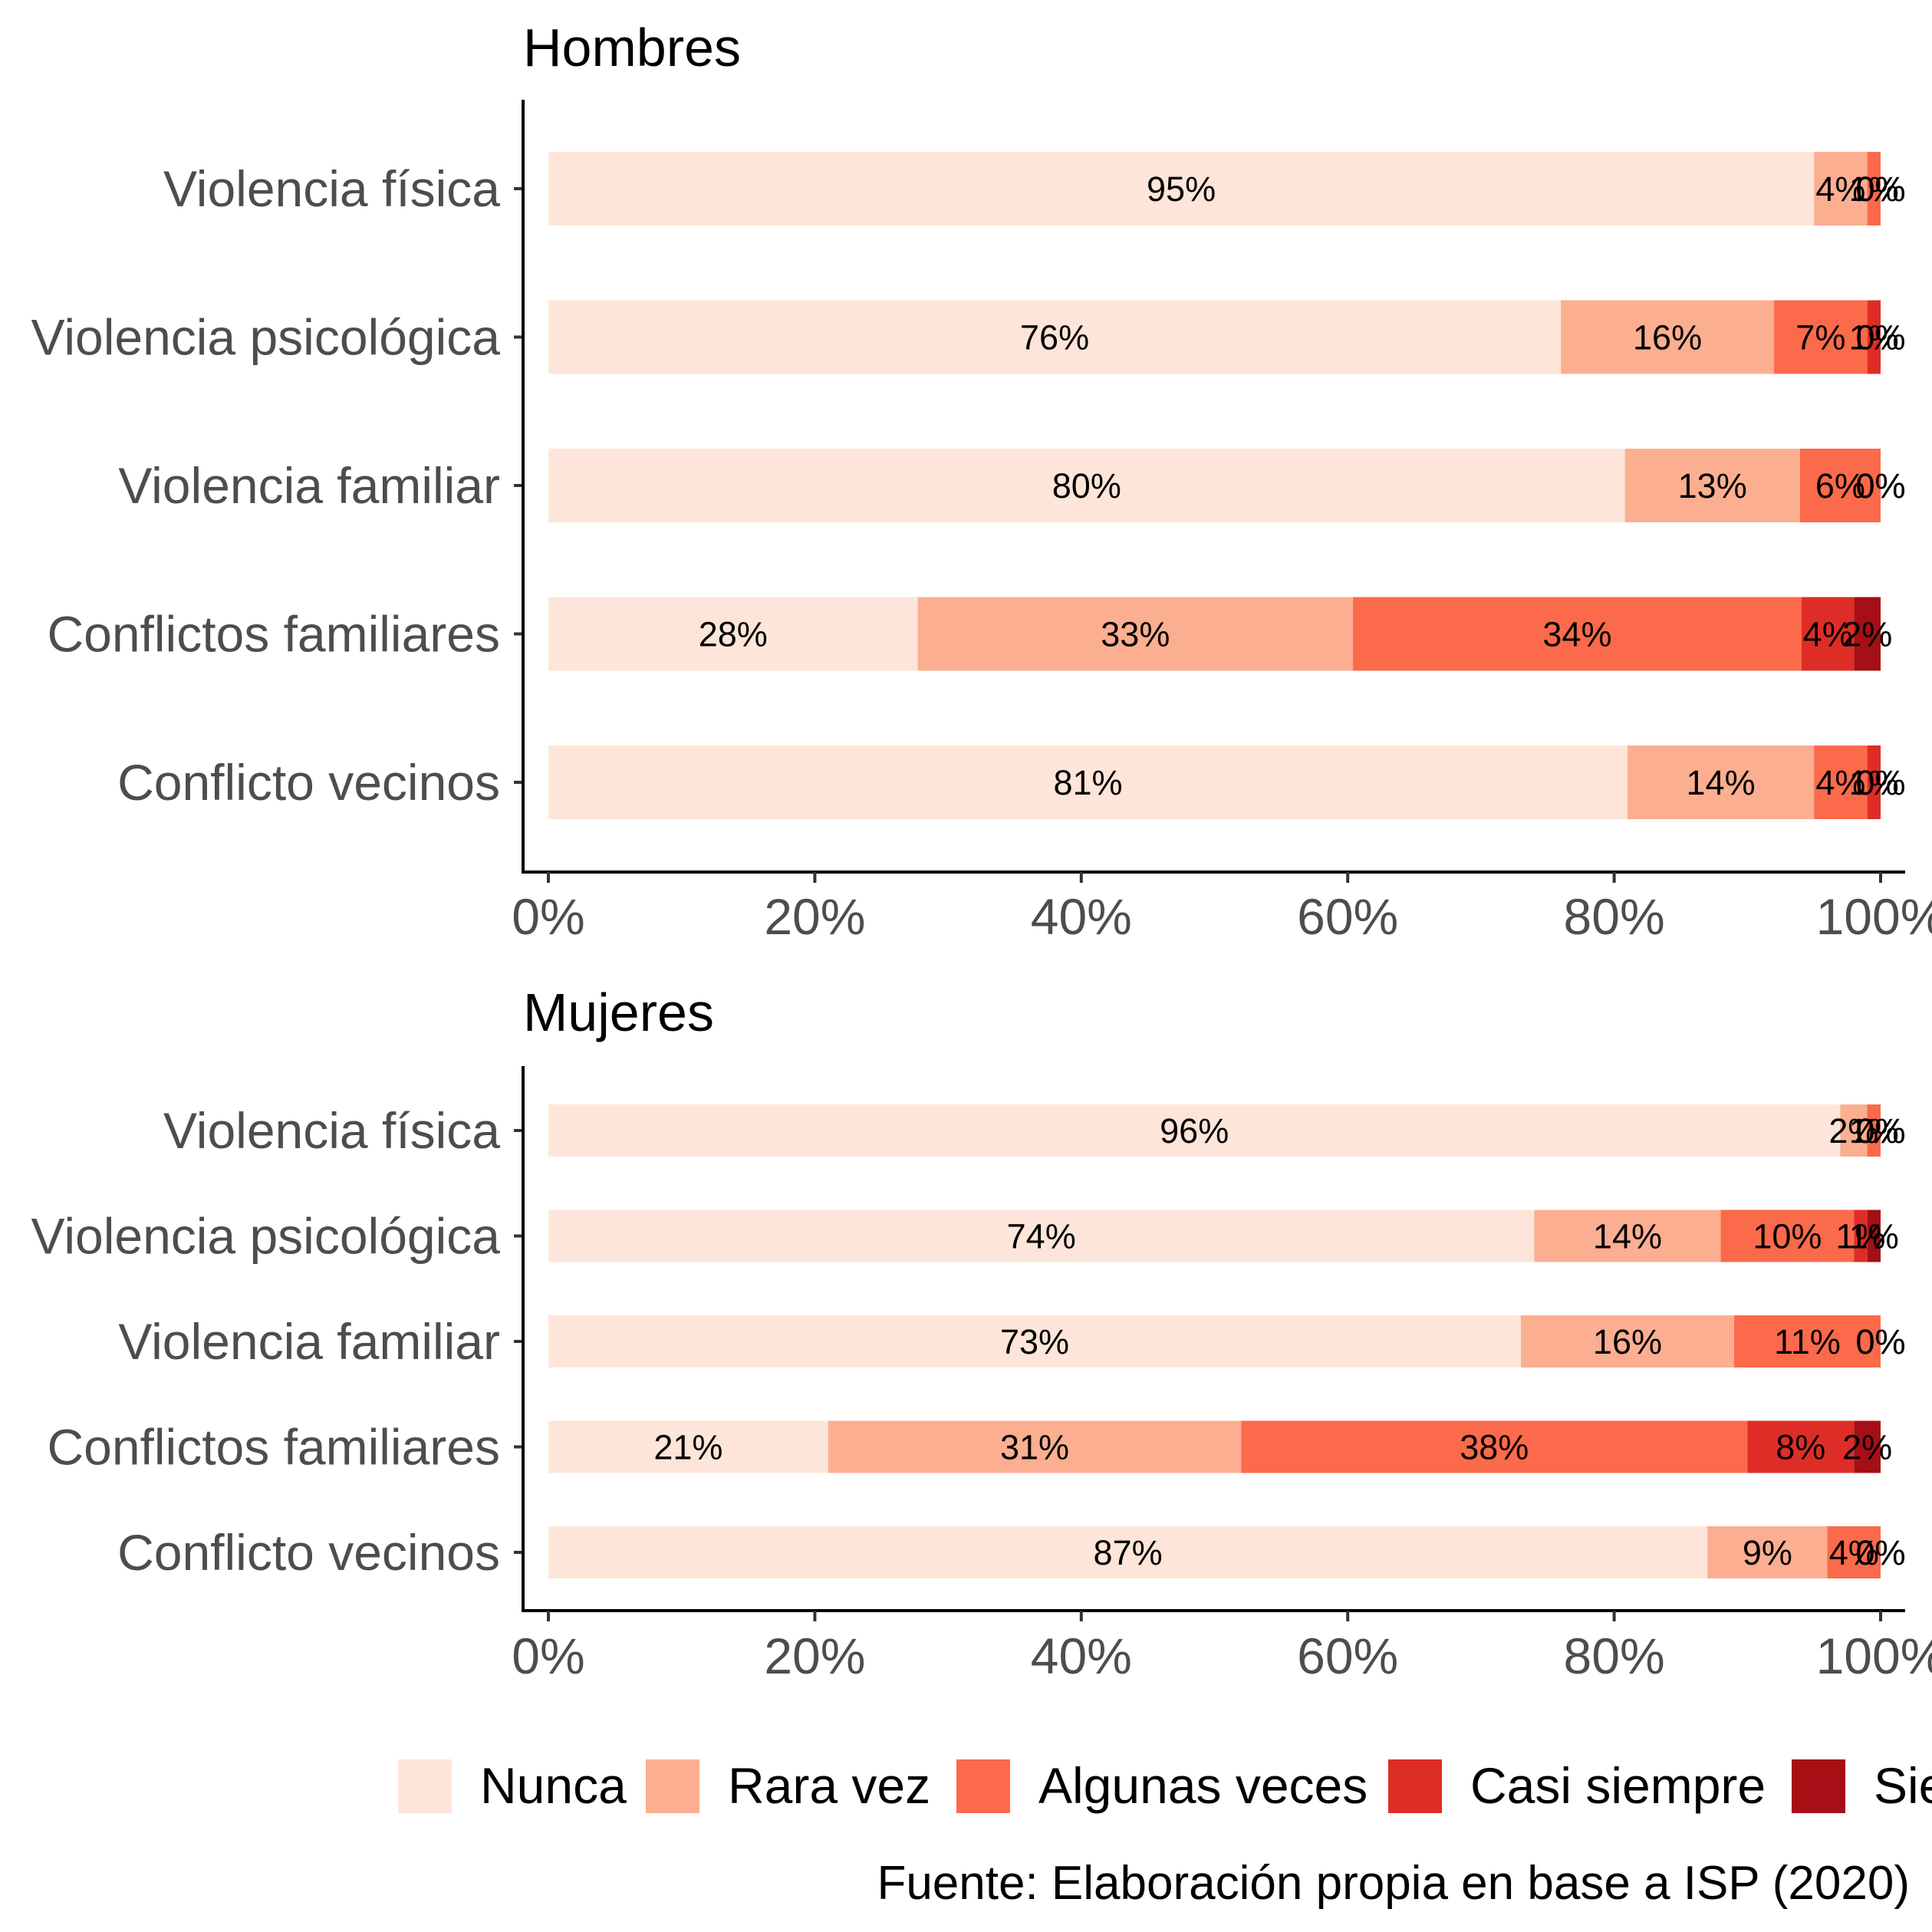 The height and width of the screenshot is (1932, 1932). I want to click on bar-mujeres-violencia-fisica-algunas-veces, so click(1874, 1130).